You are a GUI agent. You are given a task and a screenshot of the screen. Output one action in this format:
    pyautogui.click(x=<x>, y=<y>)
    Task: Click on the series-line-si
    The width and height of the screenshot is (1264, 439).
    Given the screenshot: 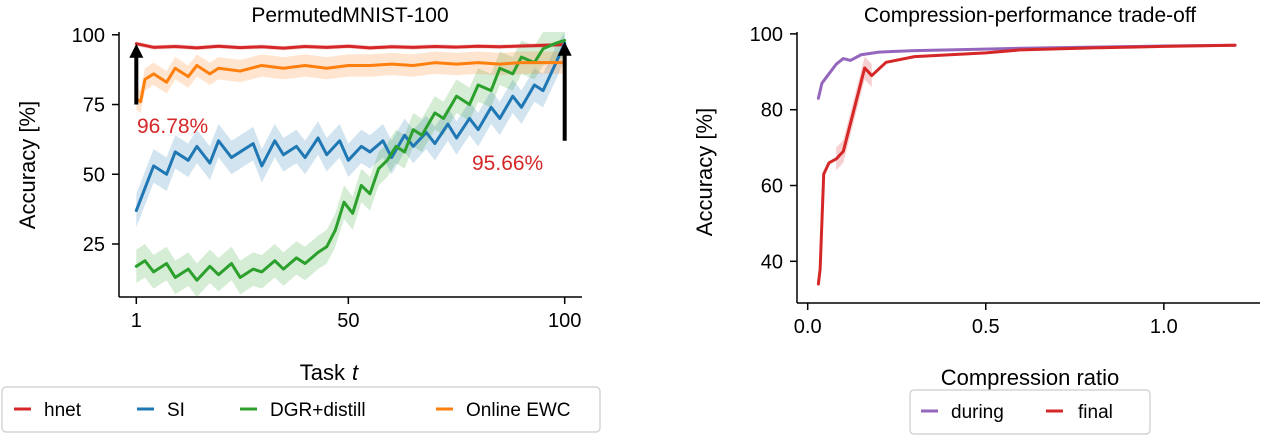 What is the action you would take?
    pyautogui.click(x=350, y=127)
    